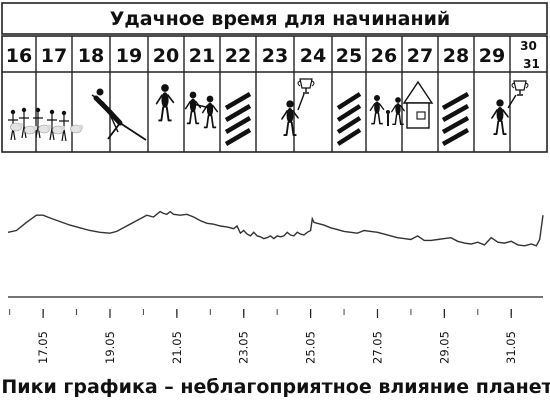 The height and width of the screenshot is (405, 550). What do you see at coordinates (238, 56) in the screenshot?
I see `day-label-22: 22` at bounding box center [238, 56].